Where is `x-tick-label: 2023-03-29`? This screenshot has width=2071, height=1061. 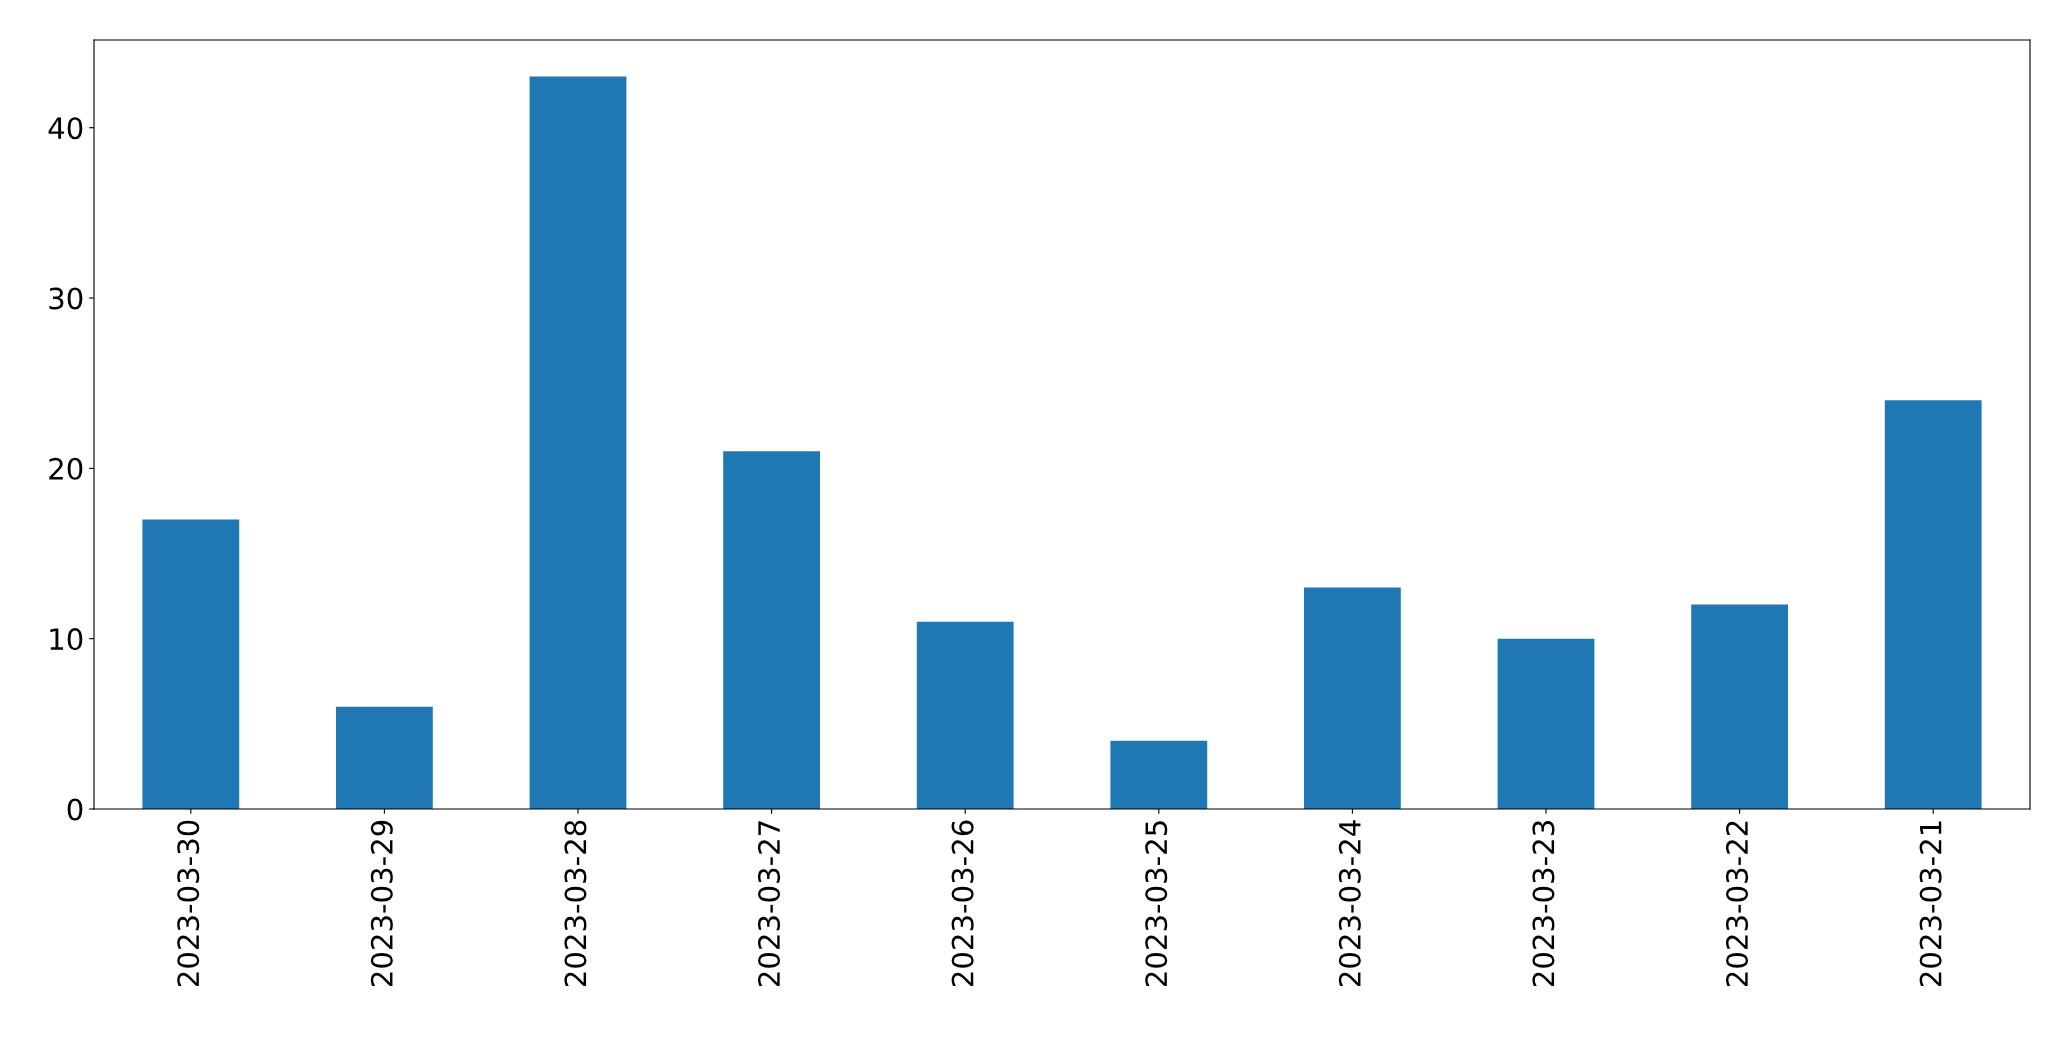 x-tick-label: 2023-03-29 is located at coordinates (381, 903).